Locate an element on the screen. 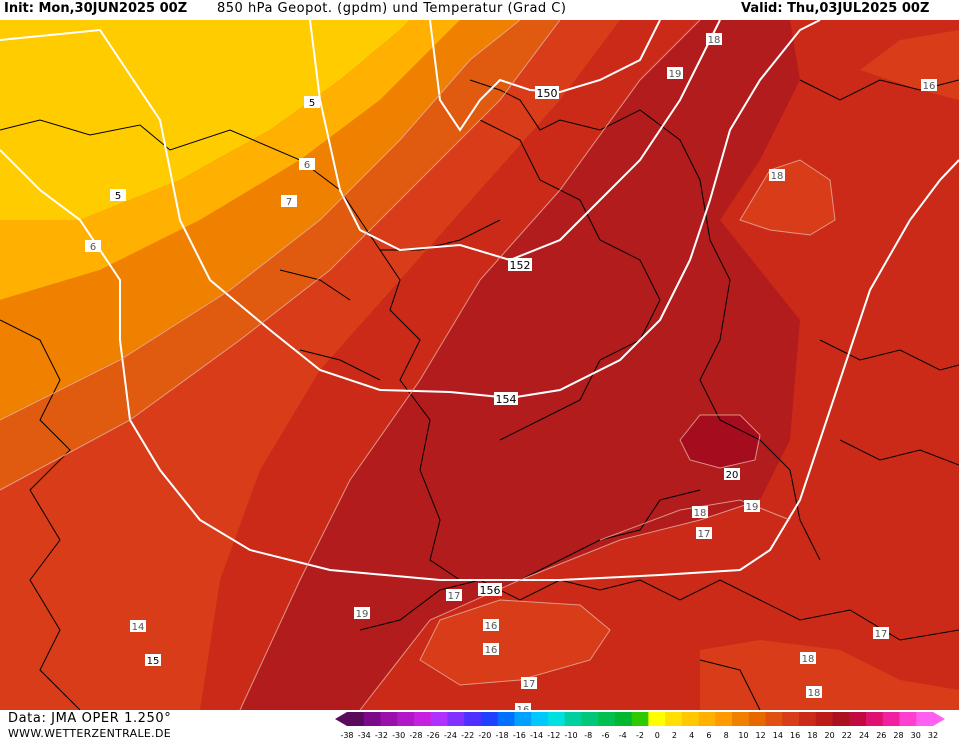  colorbar-tick-label: -10 is located at coordinates (571, 735).